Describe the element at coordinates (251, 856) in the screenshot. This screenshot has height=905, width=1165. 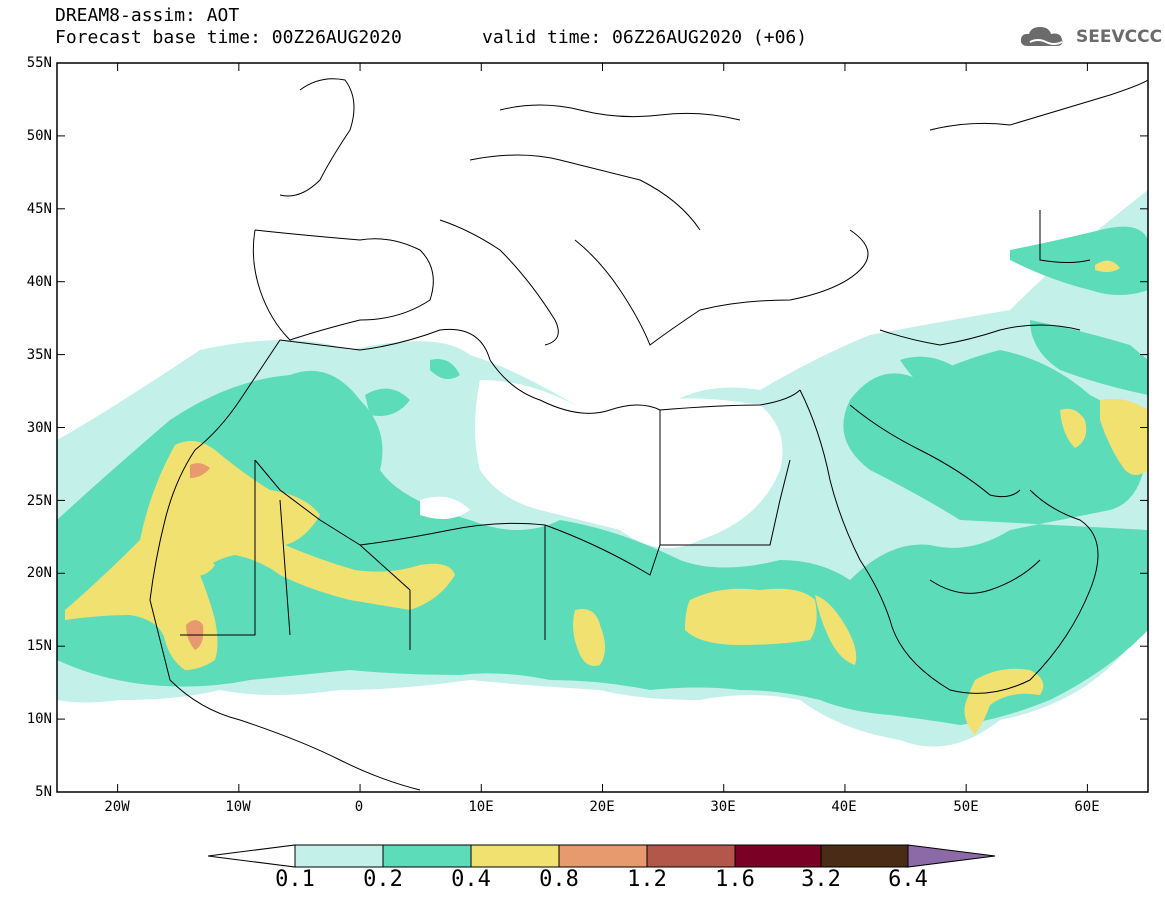
I see `colorbar-left-arrow` at that location.